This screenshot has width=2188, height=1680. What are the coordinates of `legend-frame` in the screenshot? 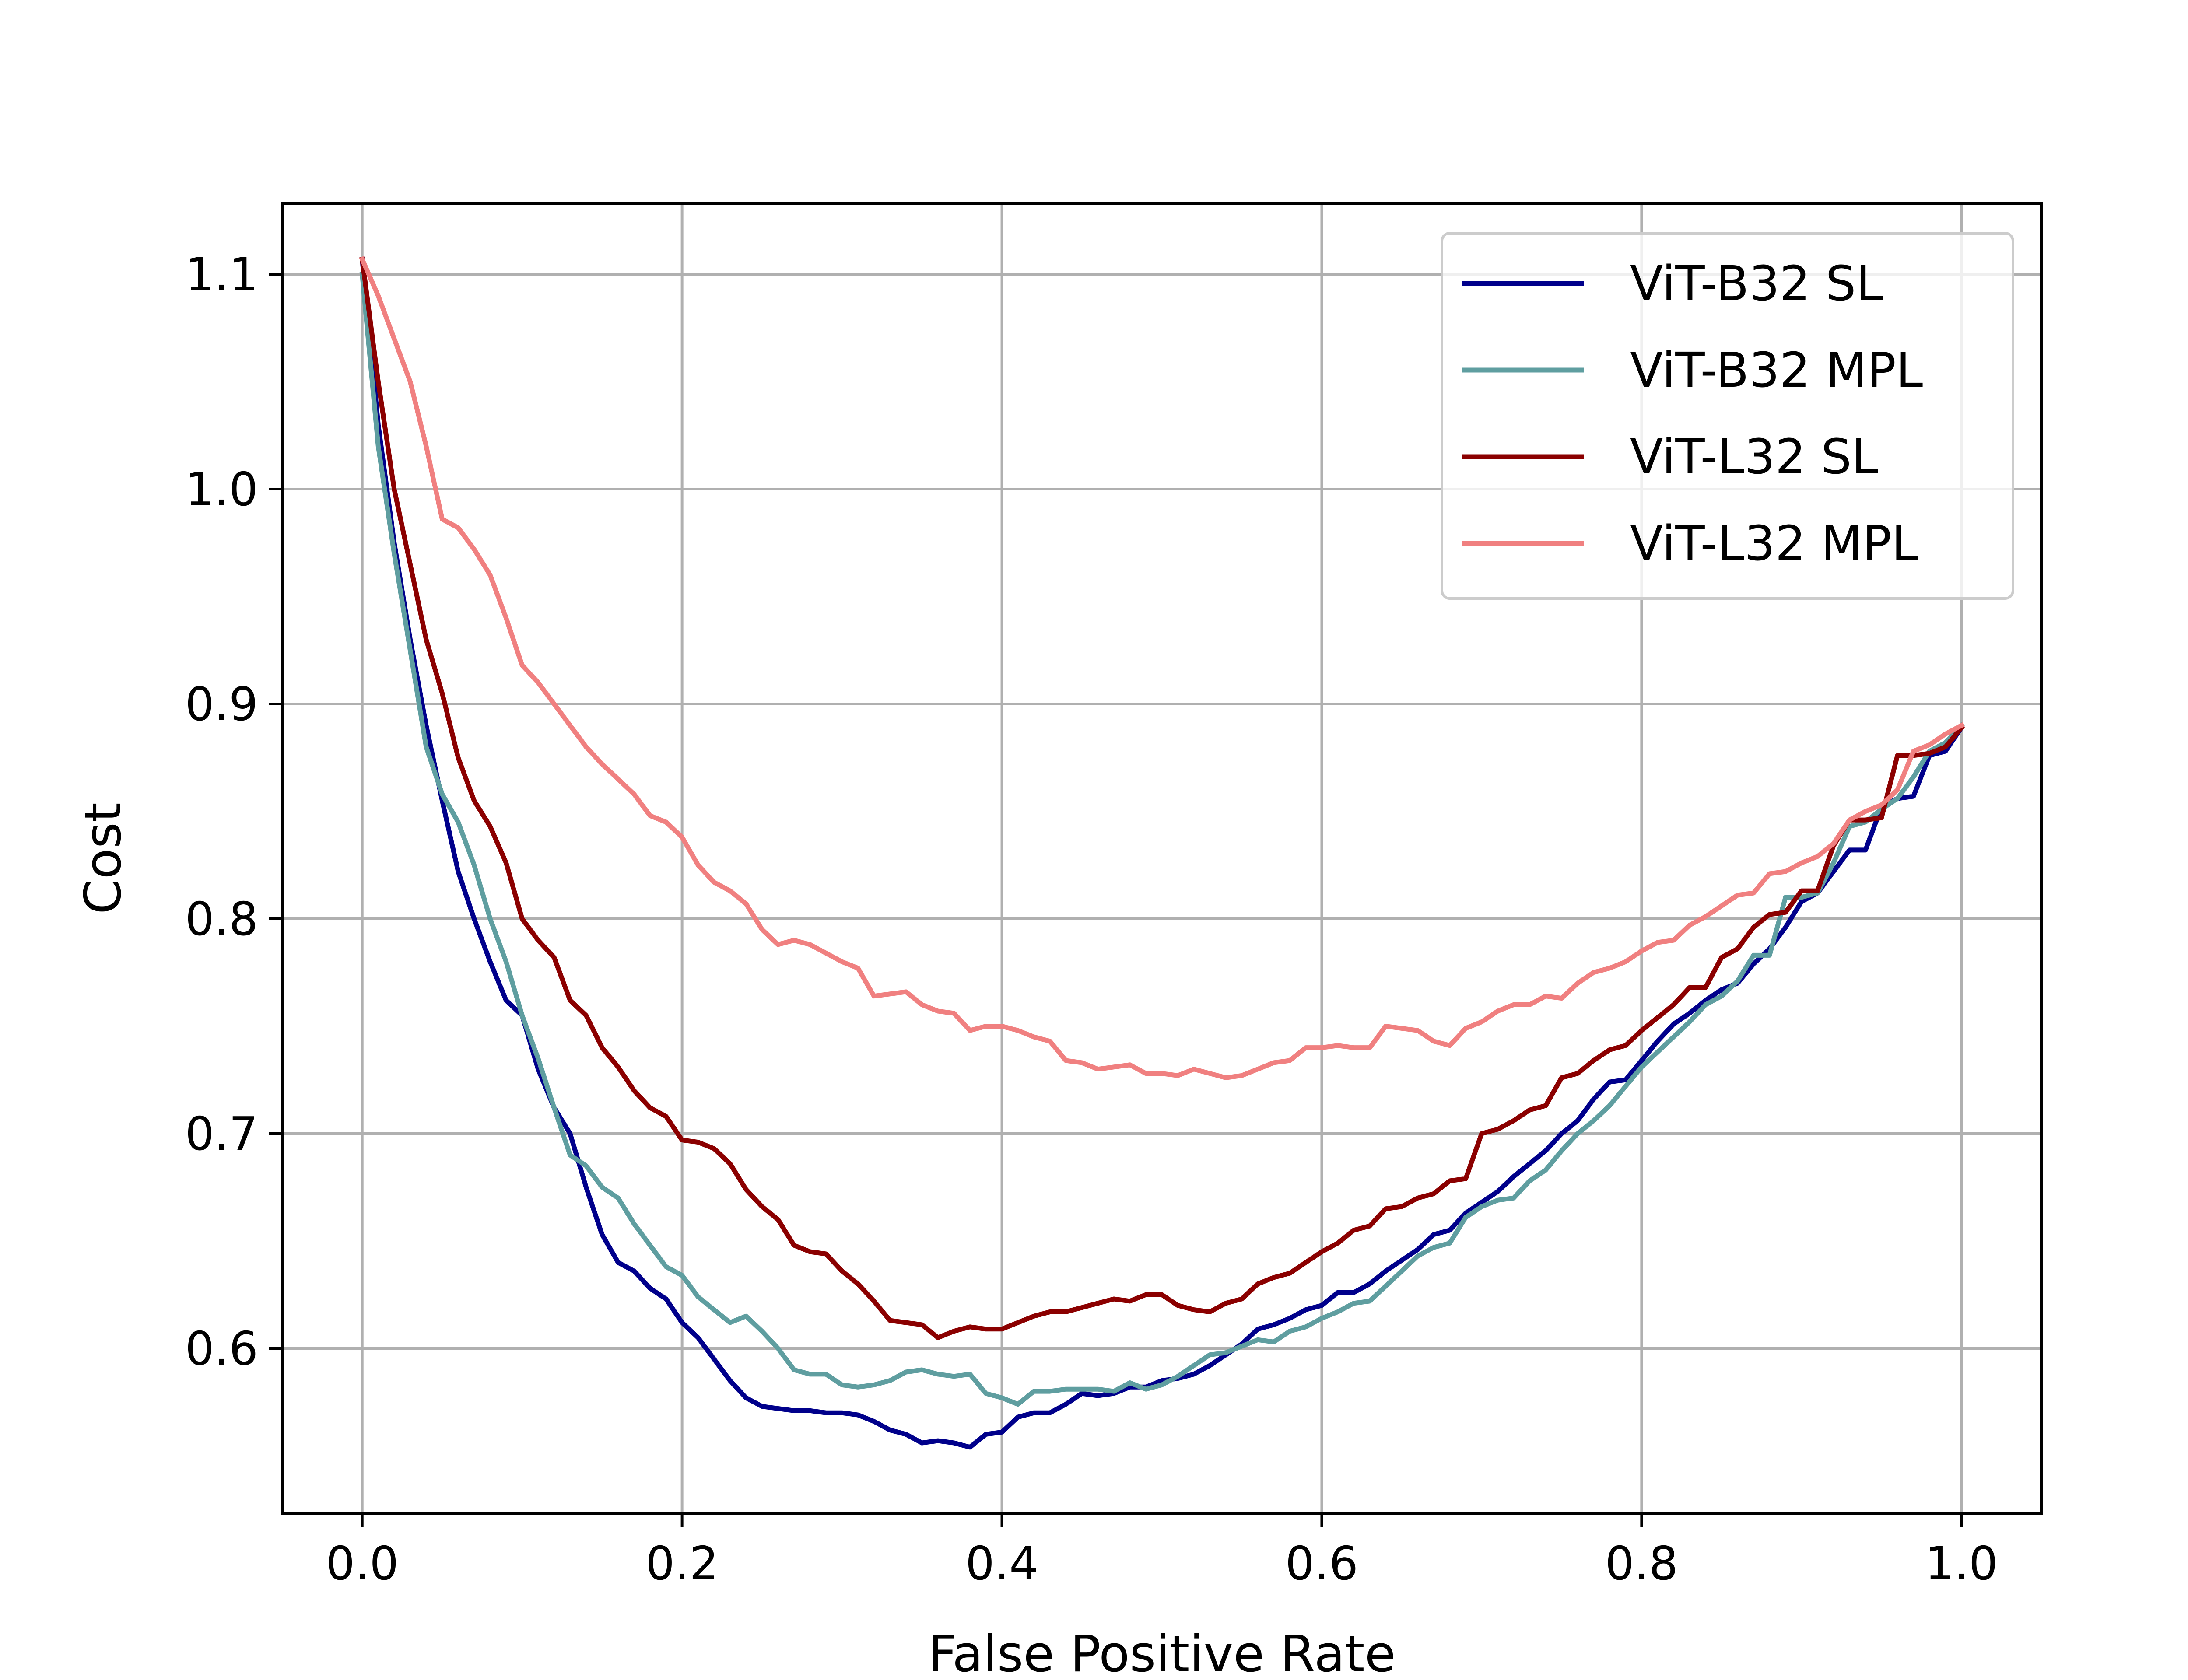 It's located at (1727, 416).